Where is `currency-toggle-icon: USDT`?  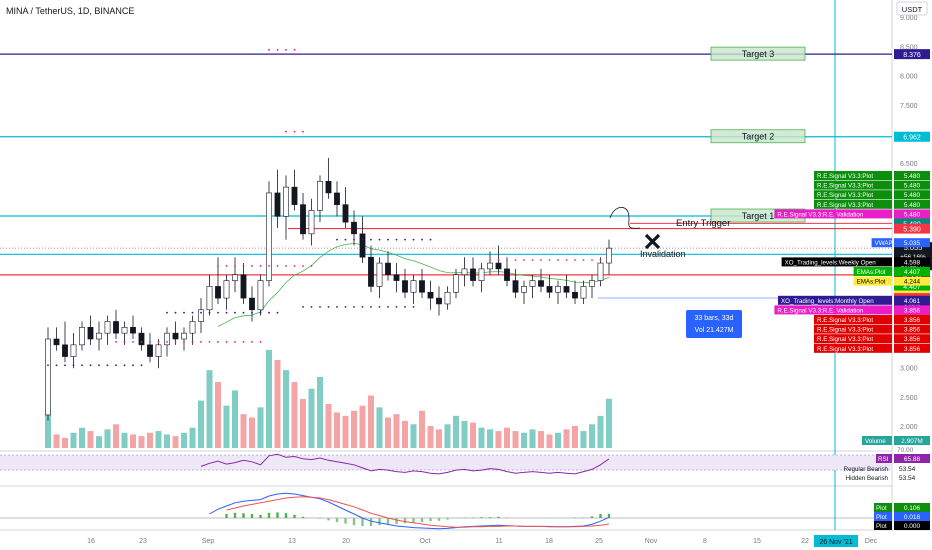 currency-toggle-icon: USDT is located at coordinates (912, 8).